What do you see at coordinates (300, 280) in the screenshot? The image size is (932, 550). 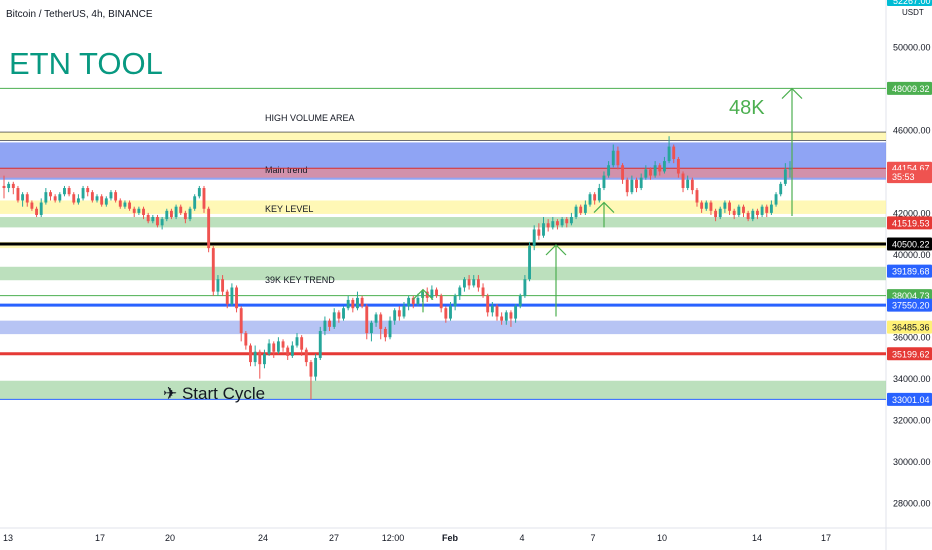 I see `zone-label: 39K KEY TREND` at bounding box center [300, 280].